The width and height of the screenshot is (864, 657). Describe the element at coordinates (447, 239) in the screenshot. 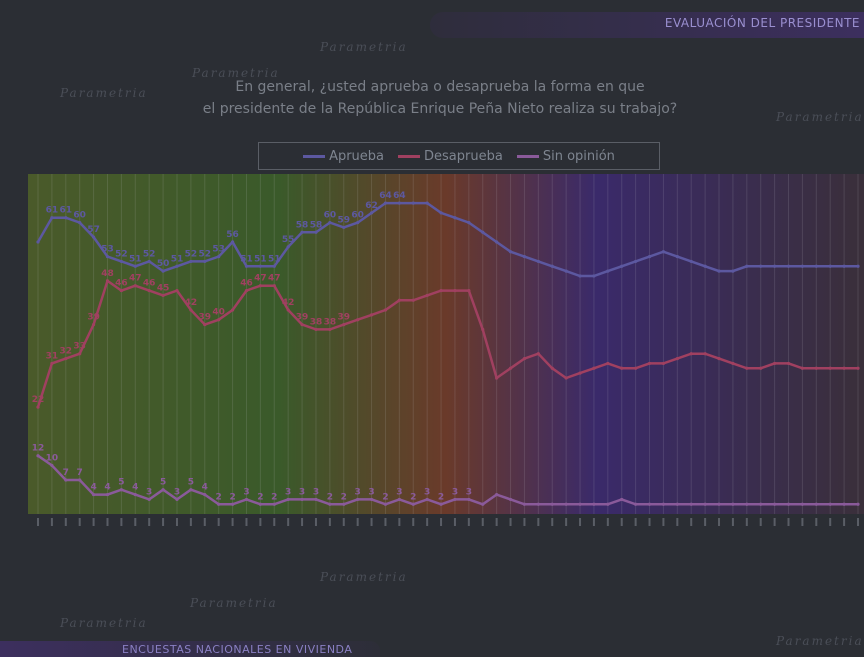

I see `series-line-aprueba` at that location.